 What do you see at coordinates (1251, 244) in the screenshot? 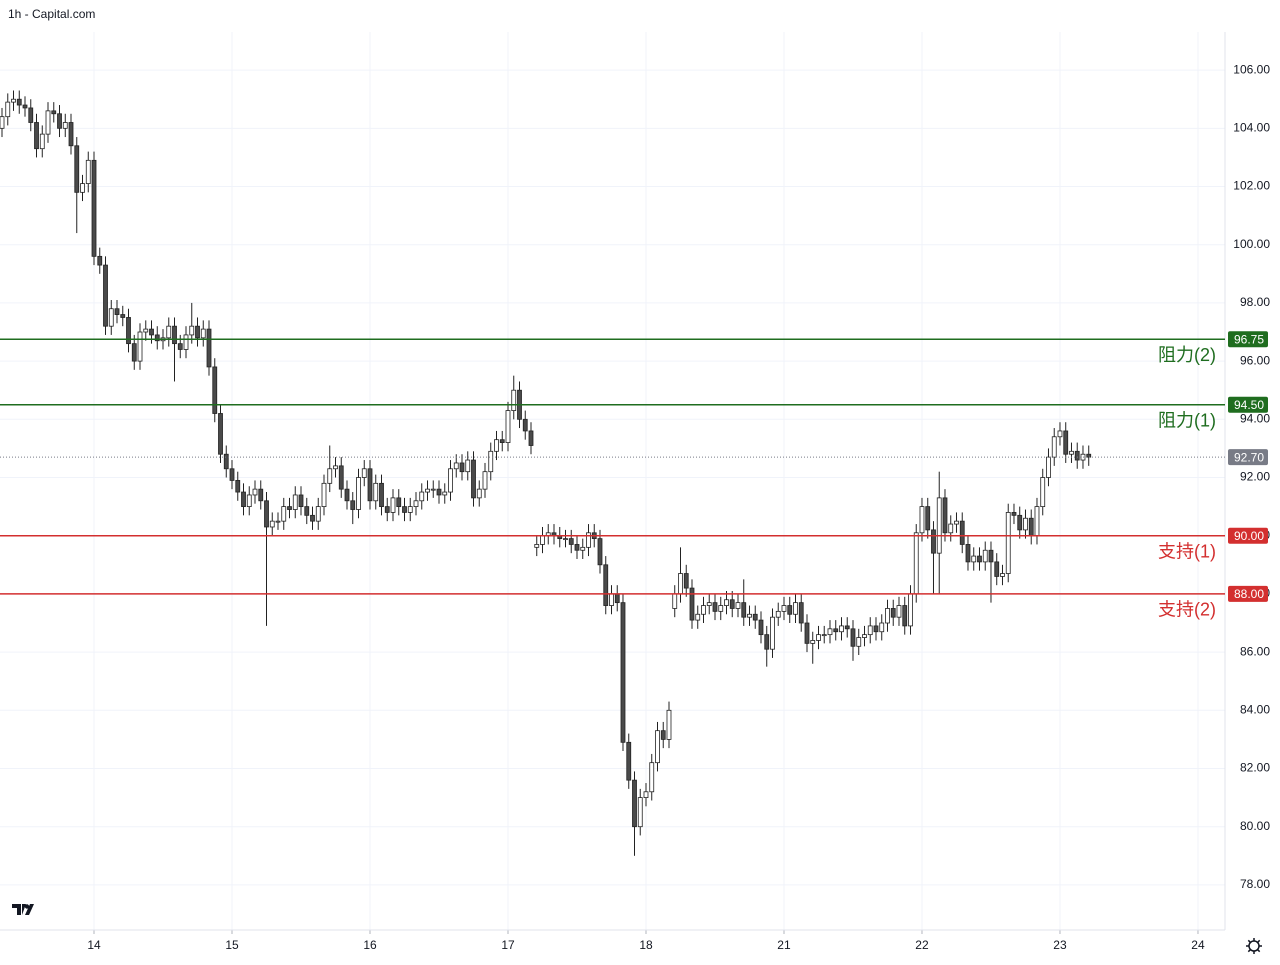
I see `y-tick-label: 100.00` at bounding box center [1251, 244].